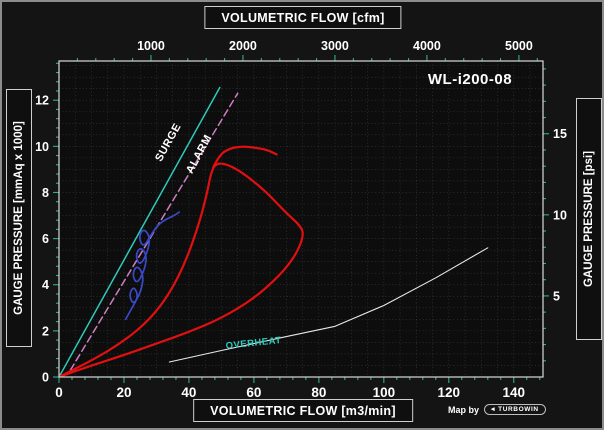 The image size is (604, 430). What do you see at coordinates (518, 409) in the screenshot?
I see `turbowin-logo-text: TURBOWIN` at bounding box center [518, 409].